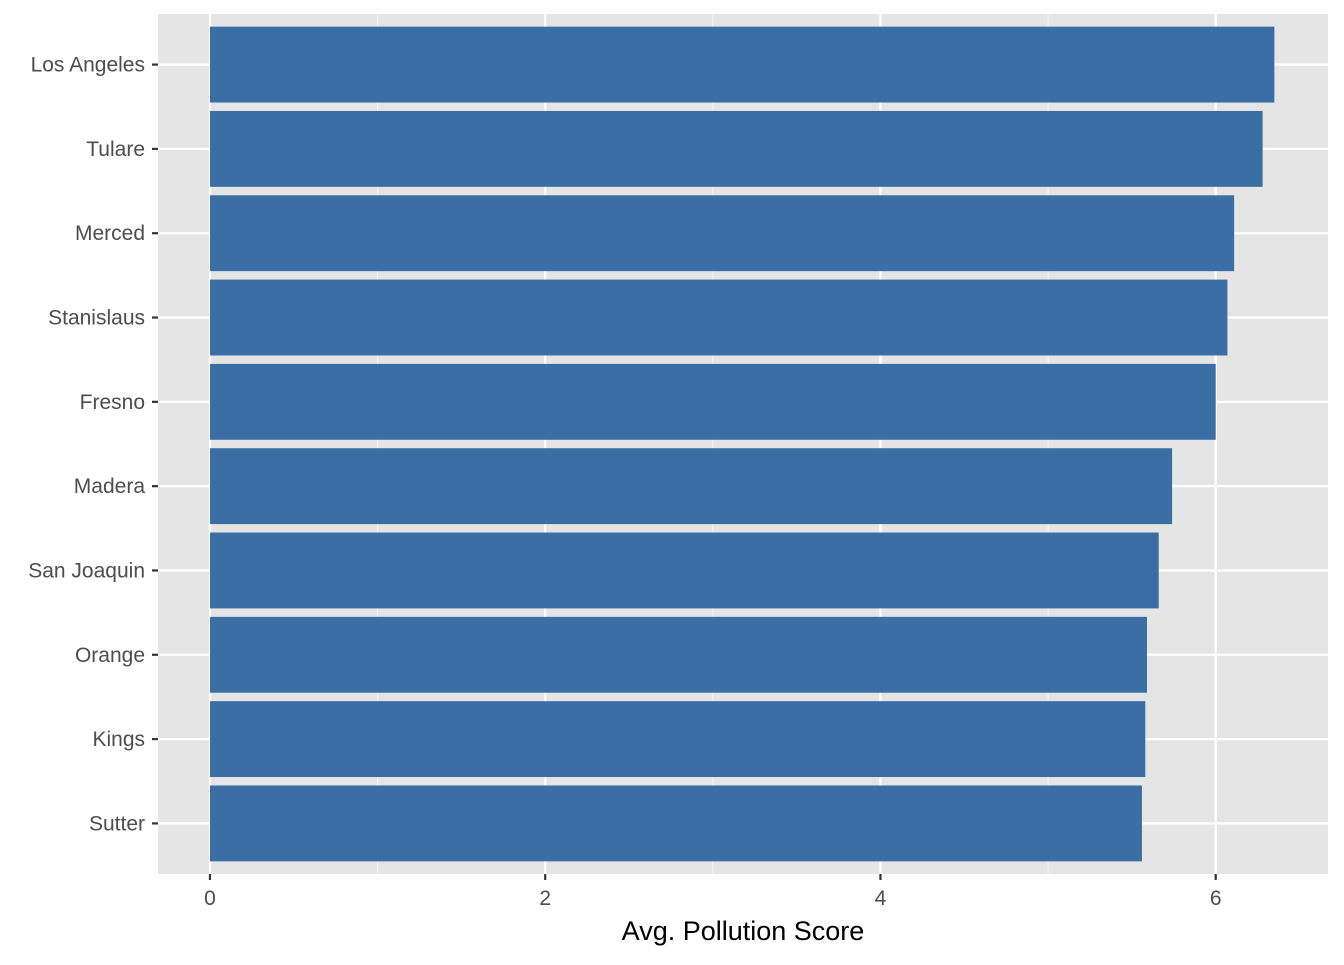 The image size is (1344, 965). What do you see at coordinates (112, 402) in the screenshot?
I see `y-tick-label: Fresno` at bounding box center [112, 402].